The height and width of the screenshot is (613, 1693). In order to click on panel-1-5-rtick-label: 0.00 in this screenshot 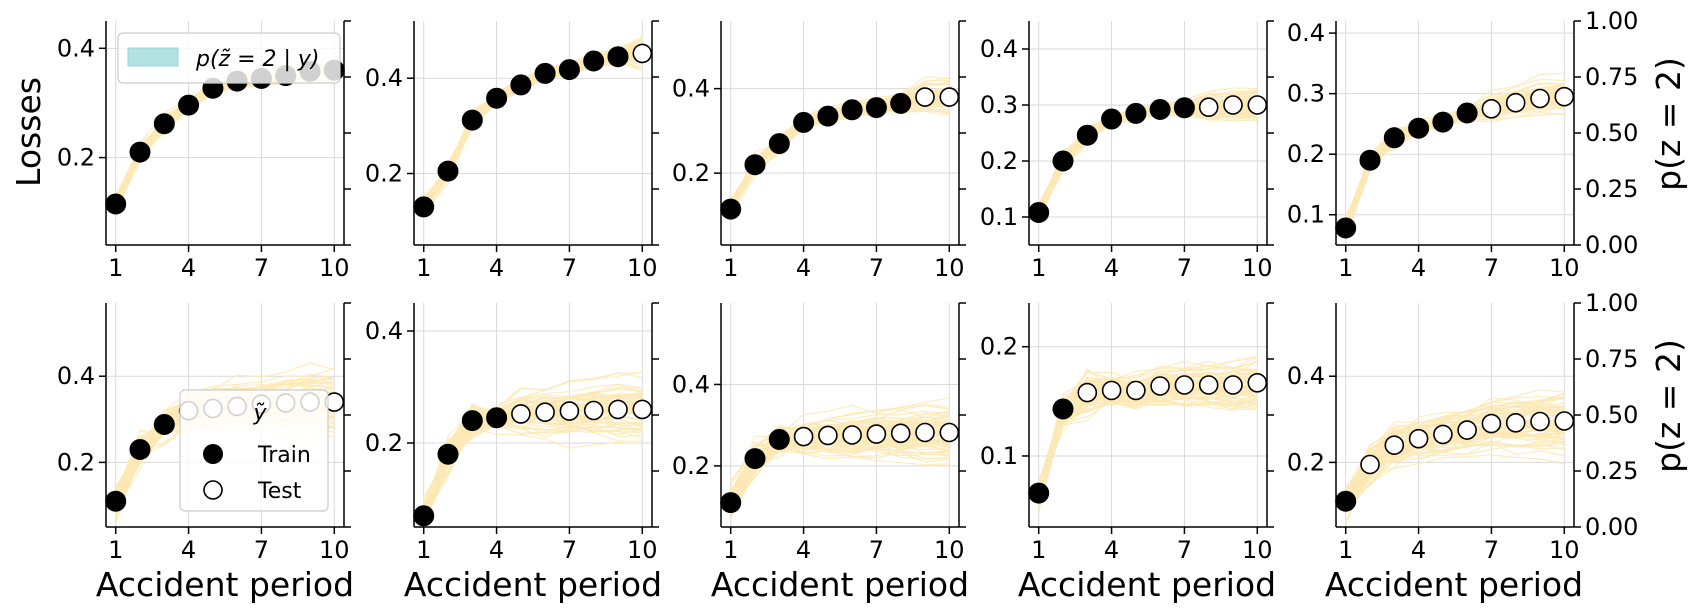, I will do `click(1611, 245)`.